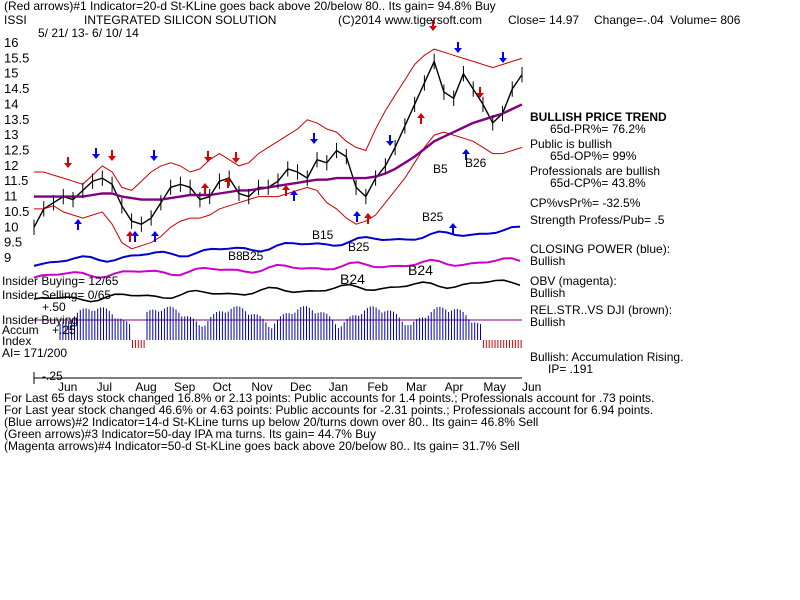 The image size is (800, 600). Describe the element at coordinates (16, 211) in the screenshot. I see `y-tick-label: 10.5` at that location.